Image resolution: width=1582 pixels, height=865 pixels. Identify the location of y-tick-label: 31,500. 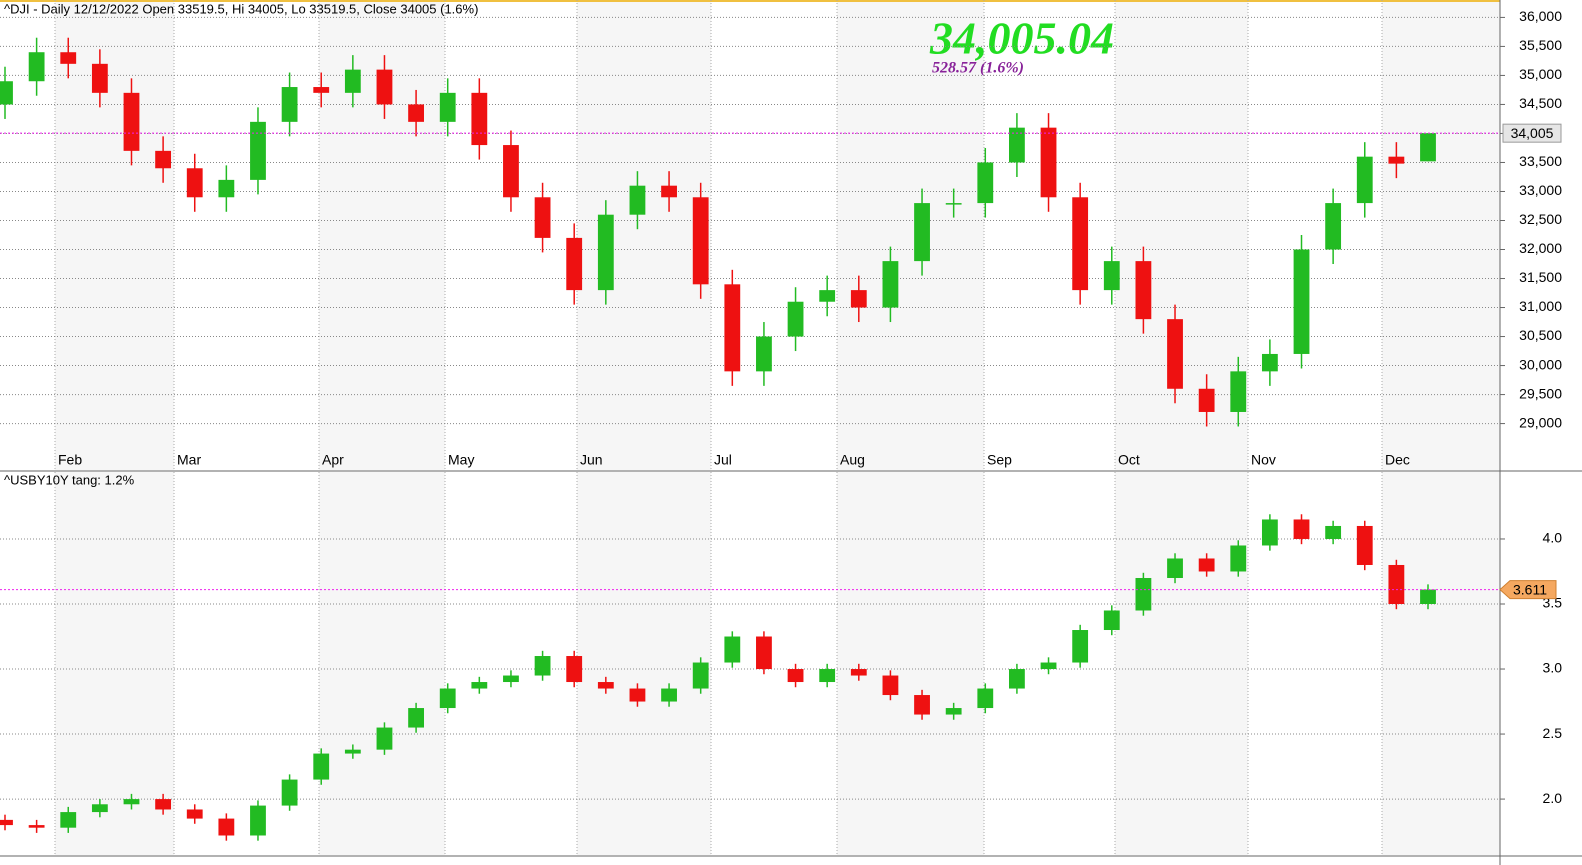
(1540, 277).